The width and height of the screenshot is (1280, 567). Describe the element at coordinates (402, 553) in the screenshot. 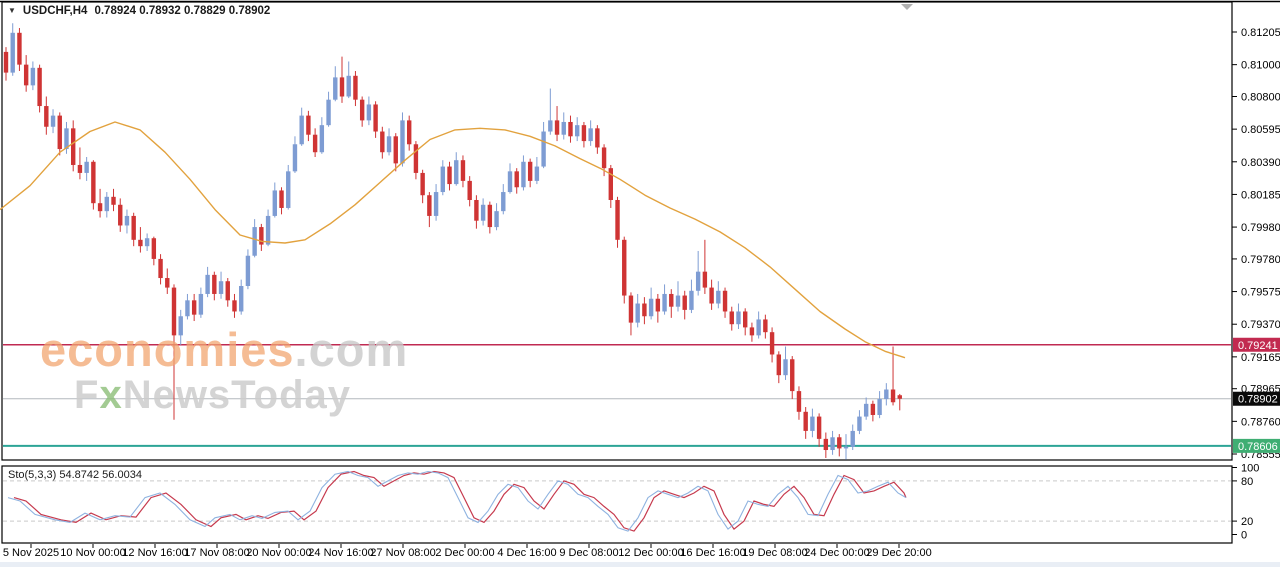

I see `time-axis-label: 27 Nov 08:00` at that location.